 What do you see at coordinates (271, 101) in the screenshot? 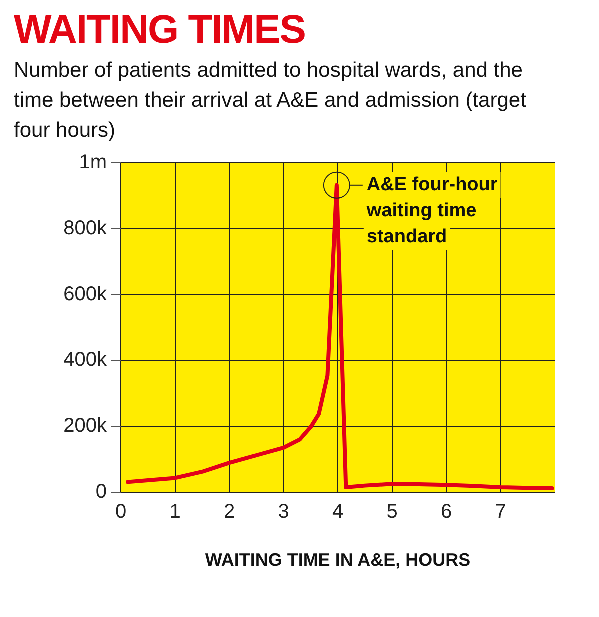
I see `chart-subtitle: Number of patients admitted to hospital wards, and the time between their arrival at A&E and admission (target four hours)` at bounding box center [271, 101].